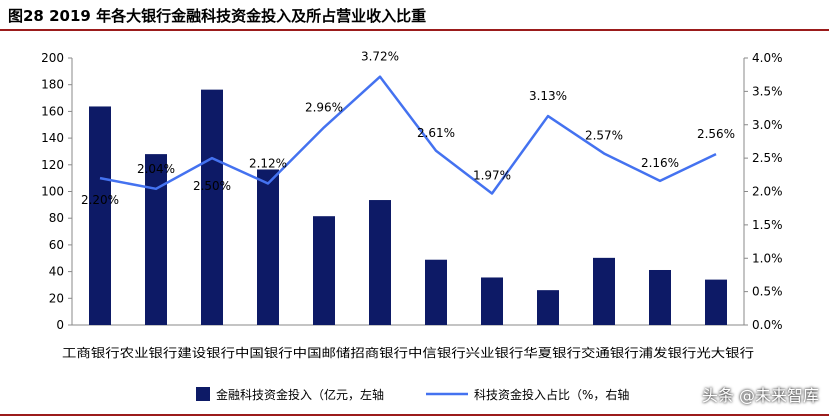 Image resolution: width=829 pixels, height=418 pixels. I want to click on left-tick-label: 160, so click(52, 111).